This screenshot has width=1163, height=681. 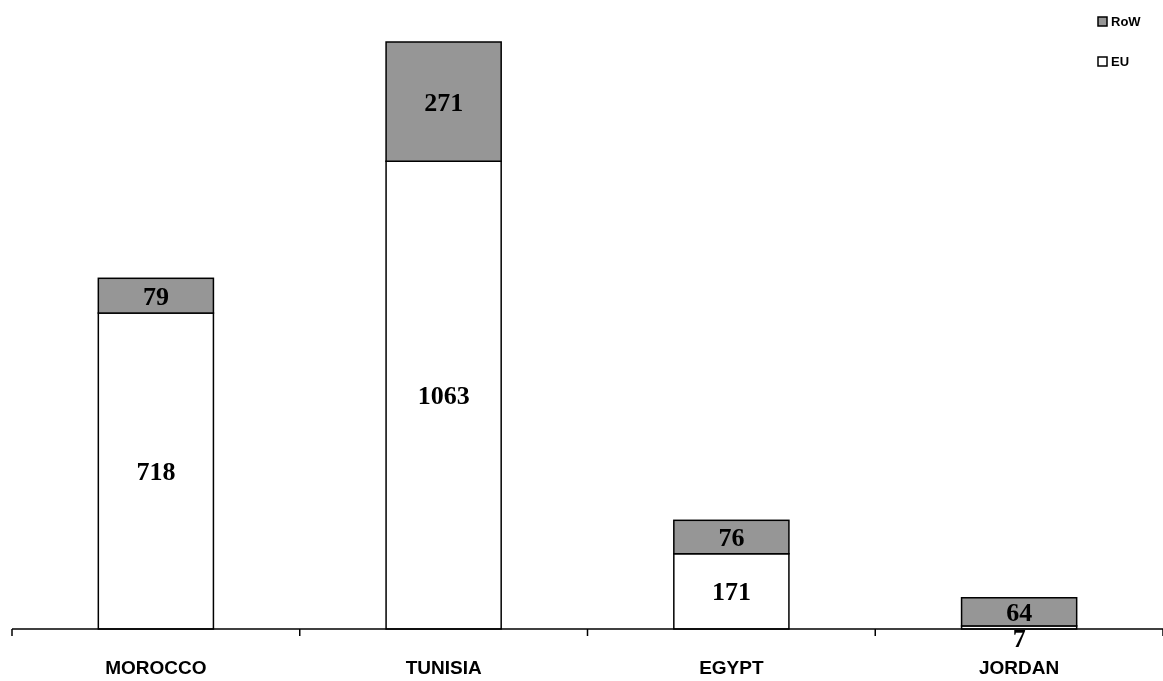 I want to click on data-label: 171, so click(x=731, y=592).